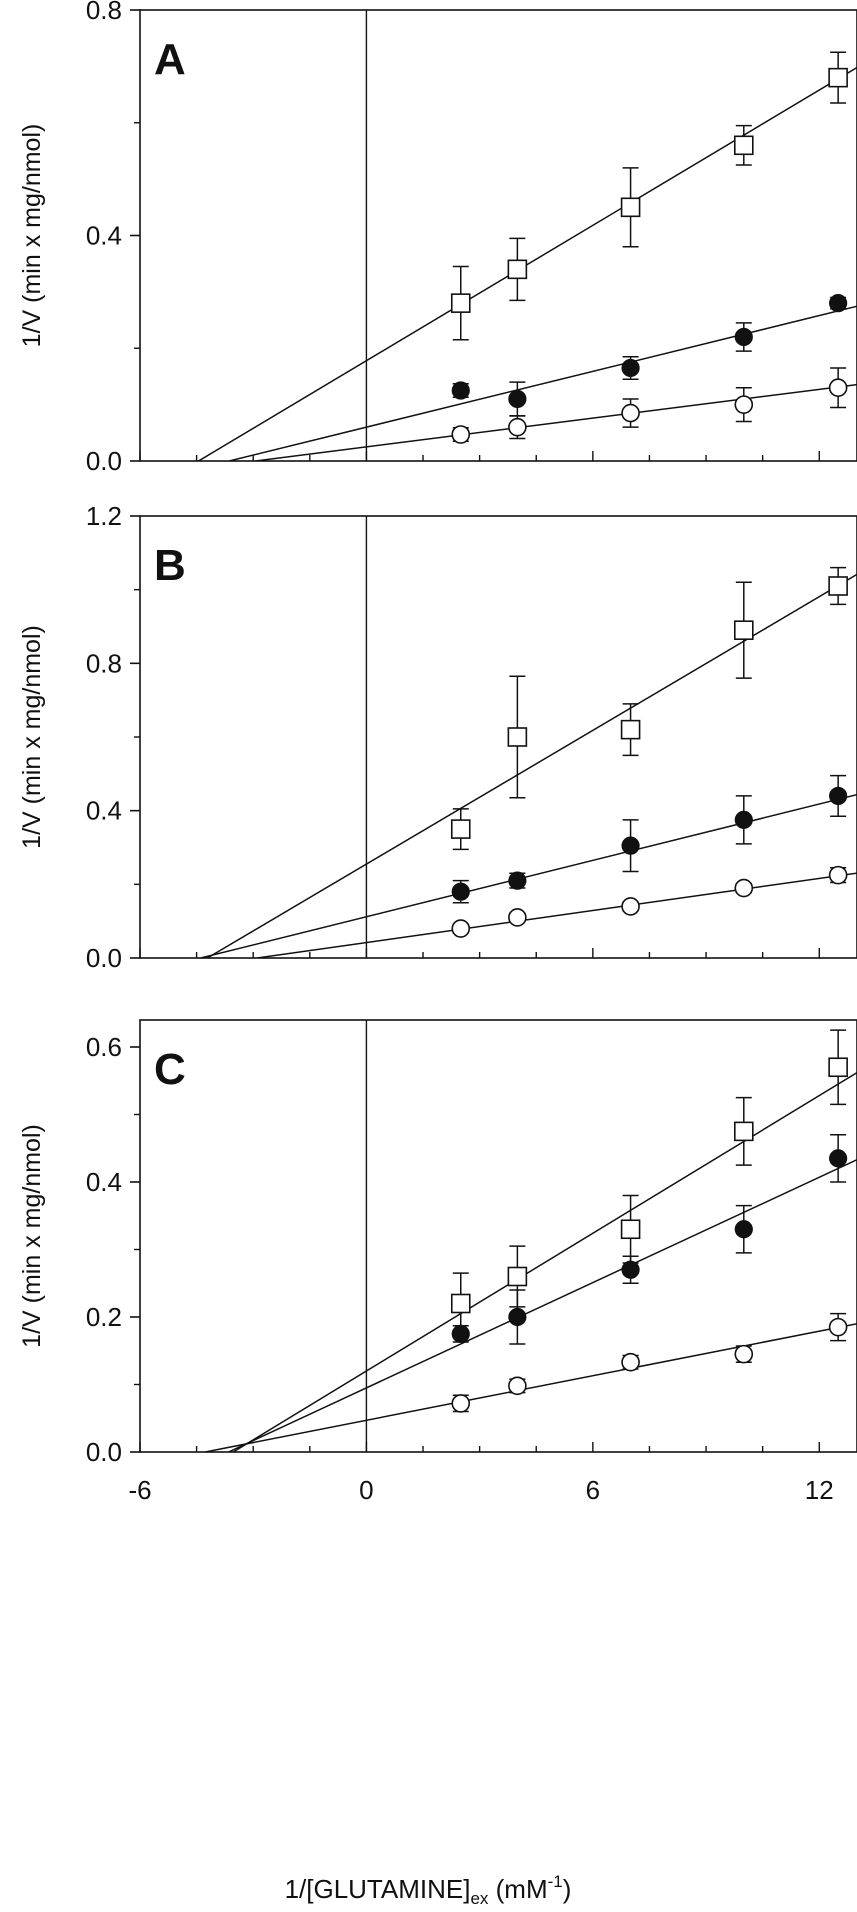 This screenshot has height=1912, width=857. I want to click on y-tick-label-c-3: 0.6, so click(104, 1047).